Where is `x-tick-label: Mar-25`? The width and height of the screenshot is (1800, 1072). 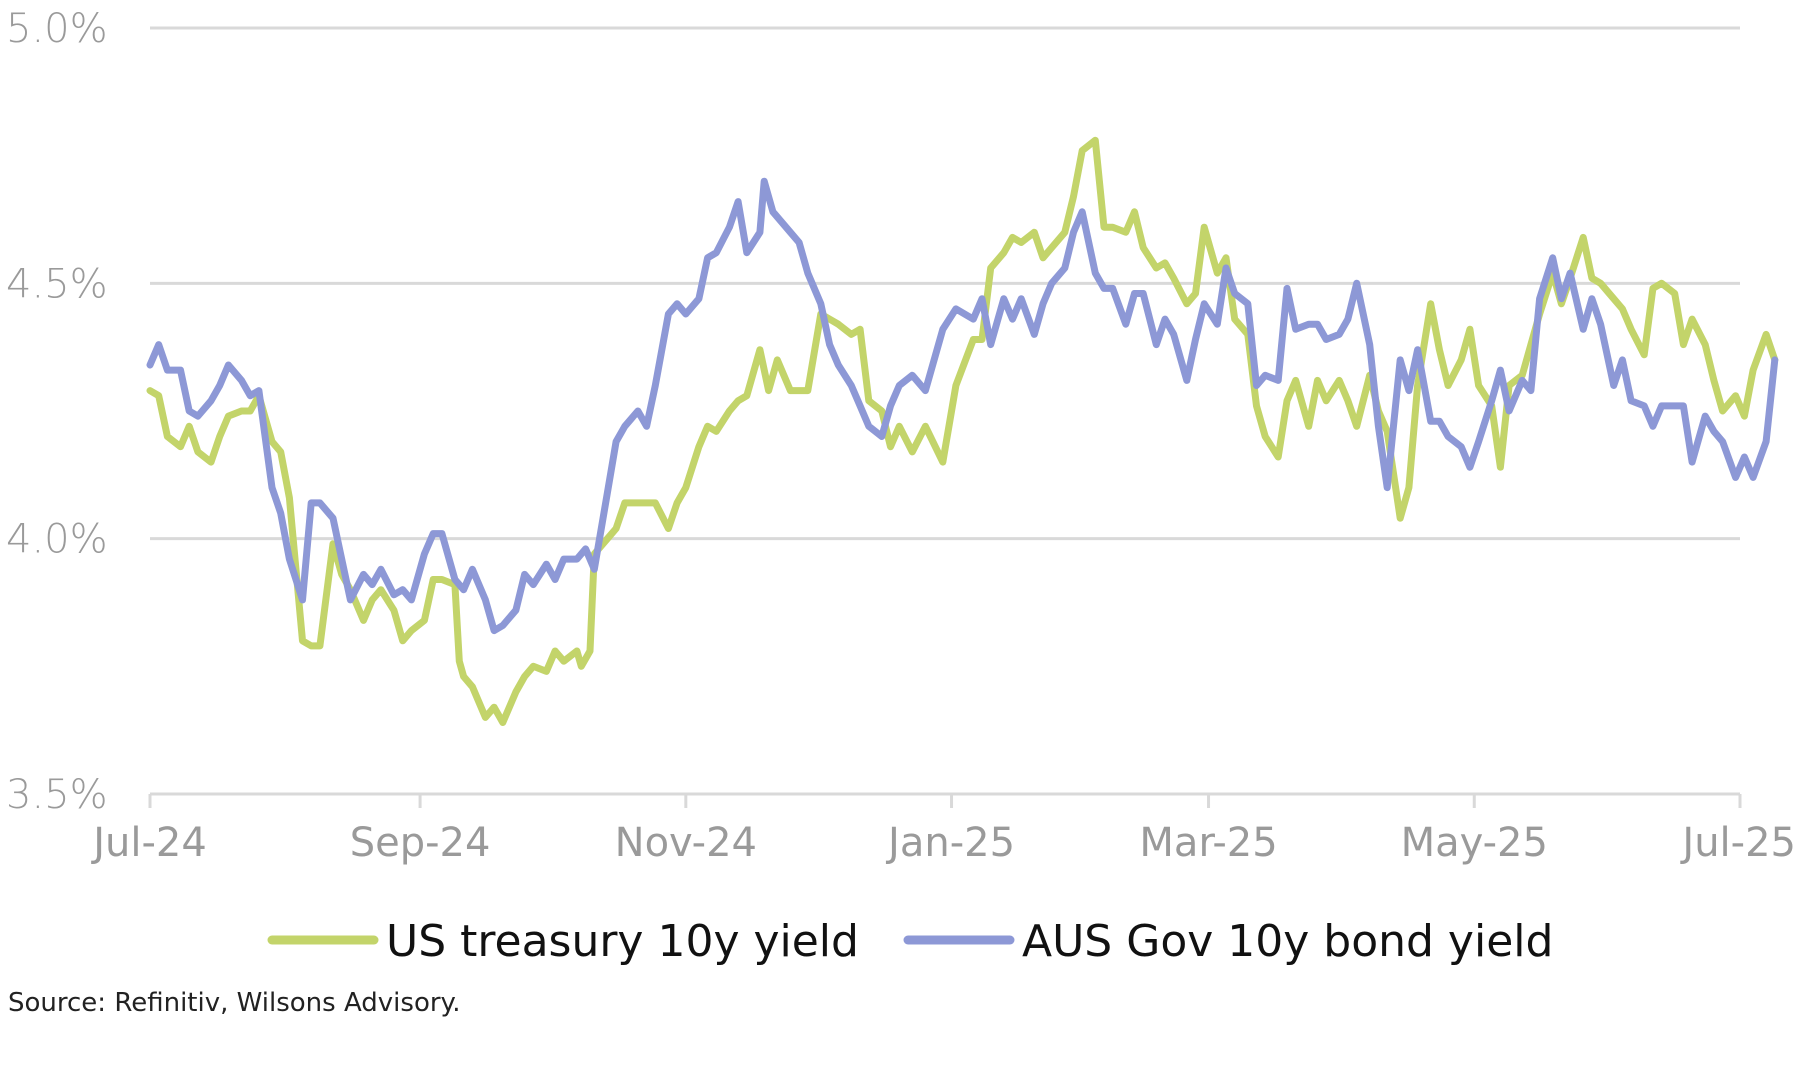
x-tick-label: Mar-25 is located at coordinates (1208, 843).